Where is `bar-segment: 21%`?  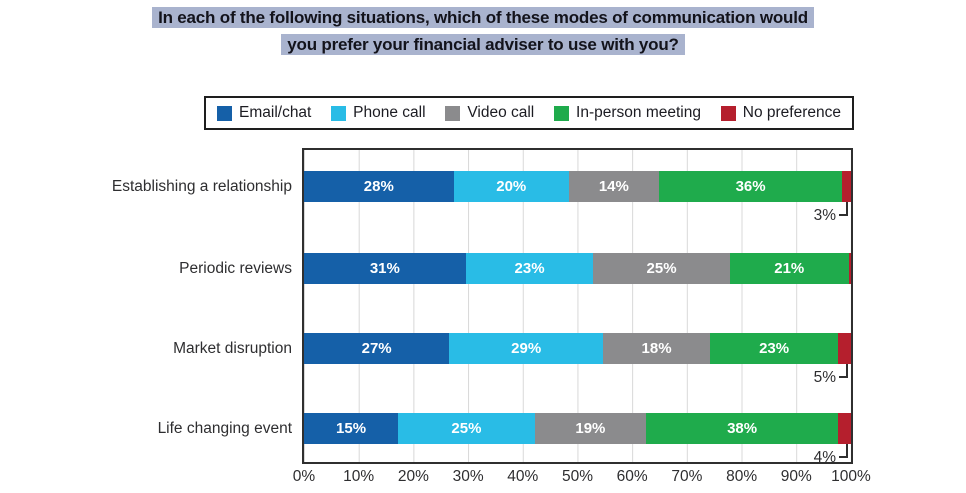 bar-segment: 21% is located at coordinates (789, 268).